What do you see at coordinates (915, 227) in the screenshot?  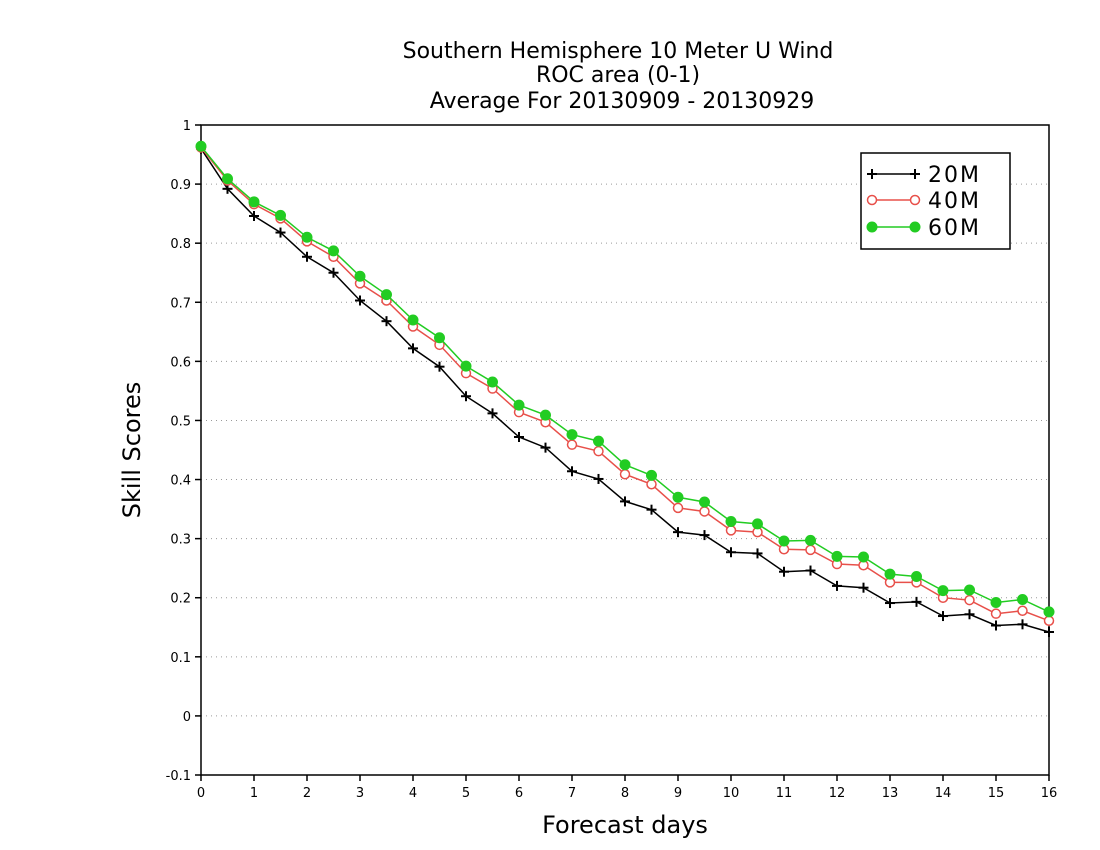 I see `legend-marker-60m-b` at bounding box center [915, 227].